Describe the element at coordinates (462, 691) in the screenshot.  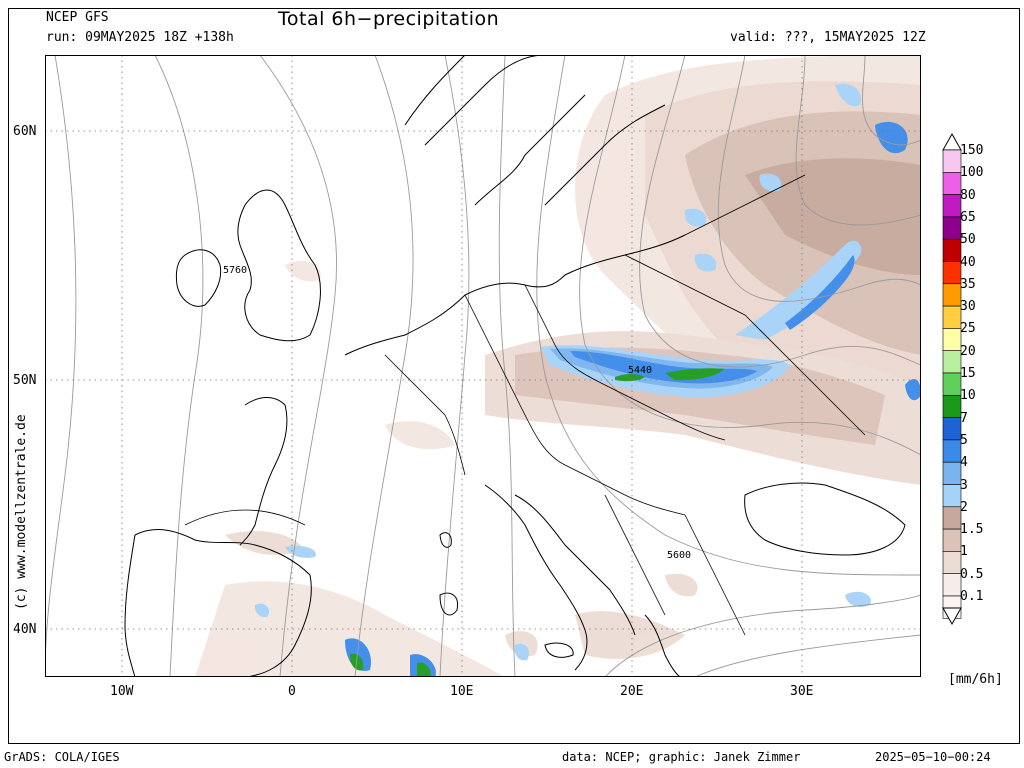
I see `lon-label-10e: 10E` at that location.